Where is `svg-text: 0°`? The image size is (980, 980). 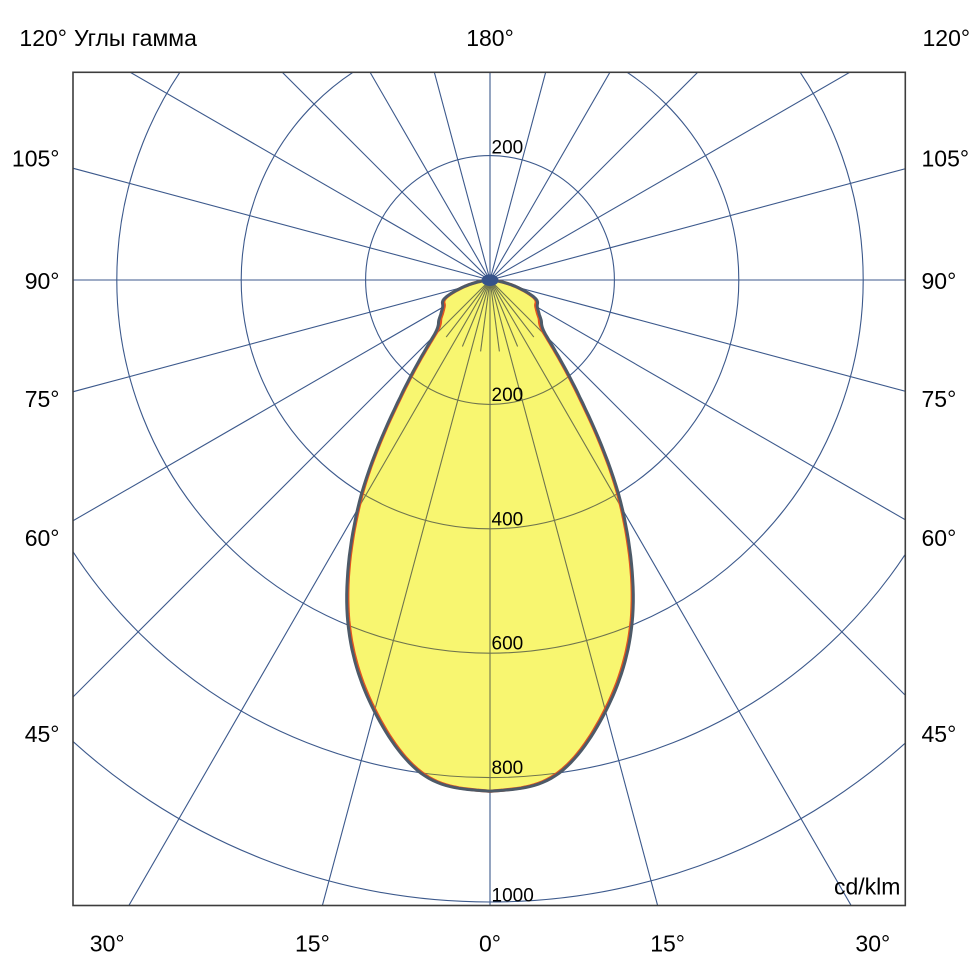
svg-text: 0° is located at coordinates (490, 943).